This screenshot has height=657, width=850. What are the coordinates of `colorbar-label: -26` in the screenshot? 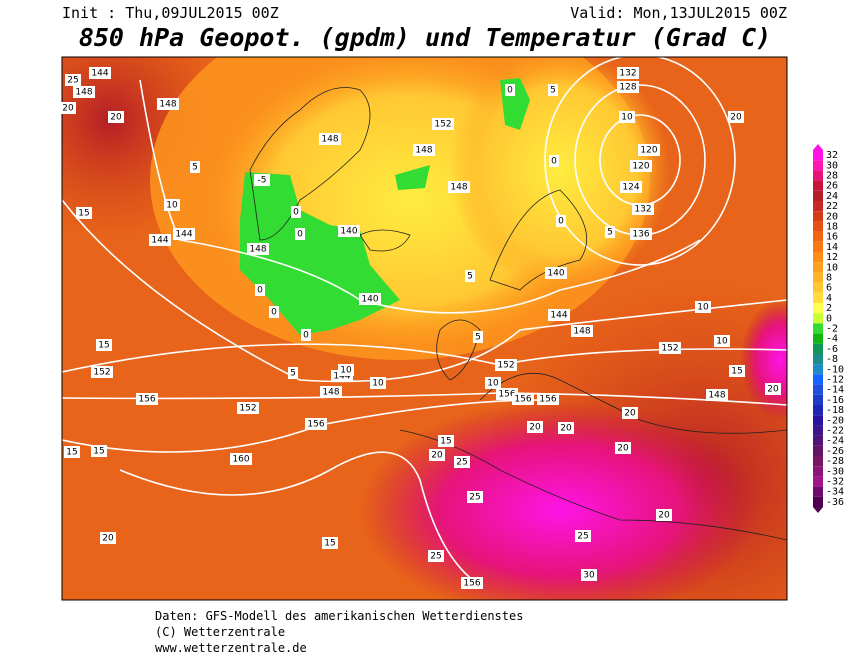 It's located at (835, 451).